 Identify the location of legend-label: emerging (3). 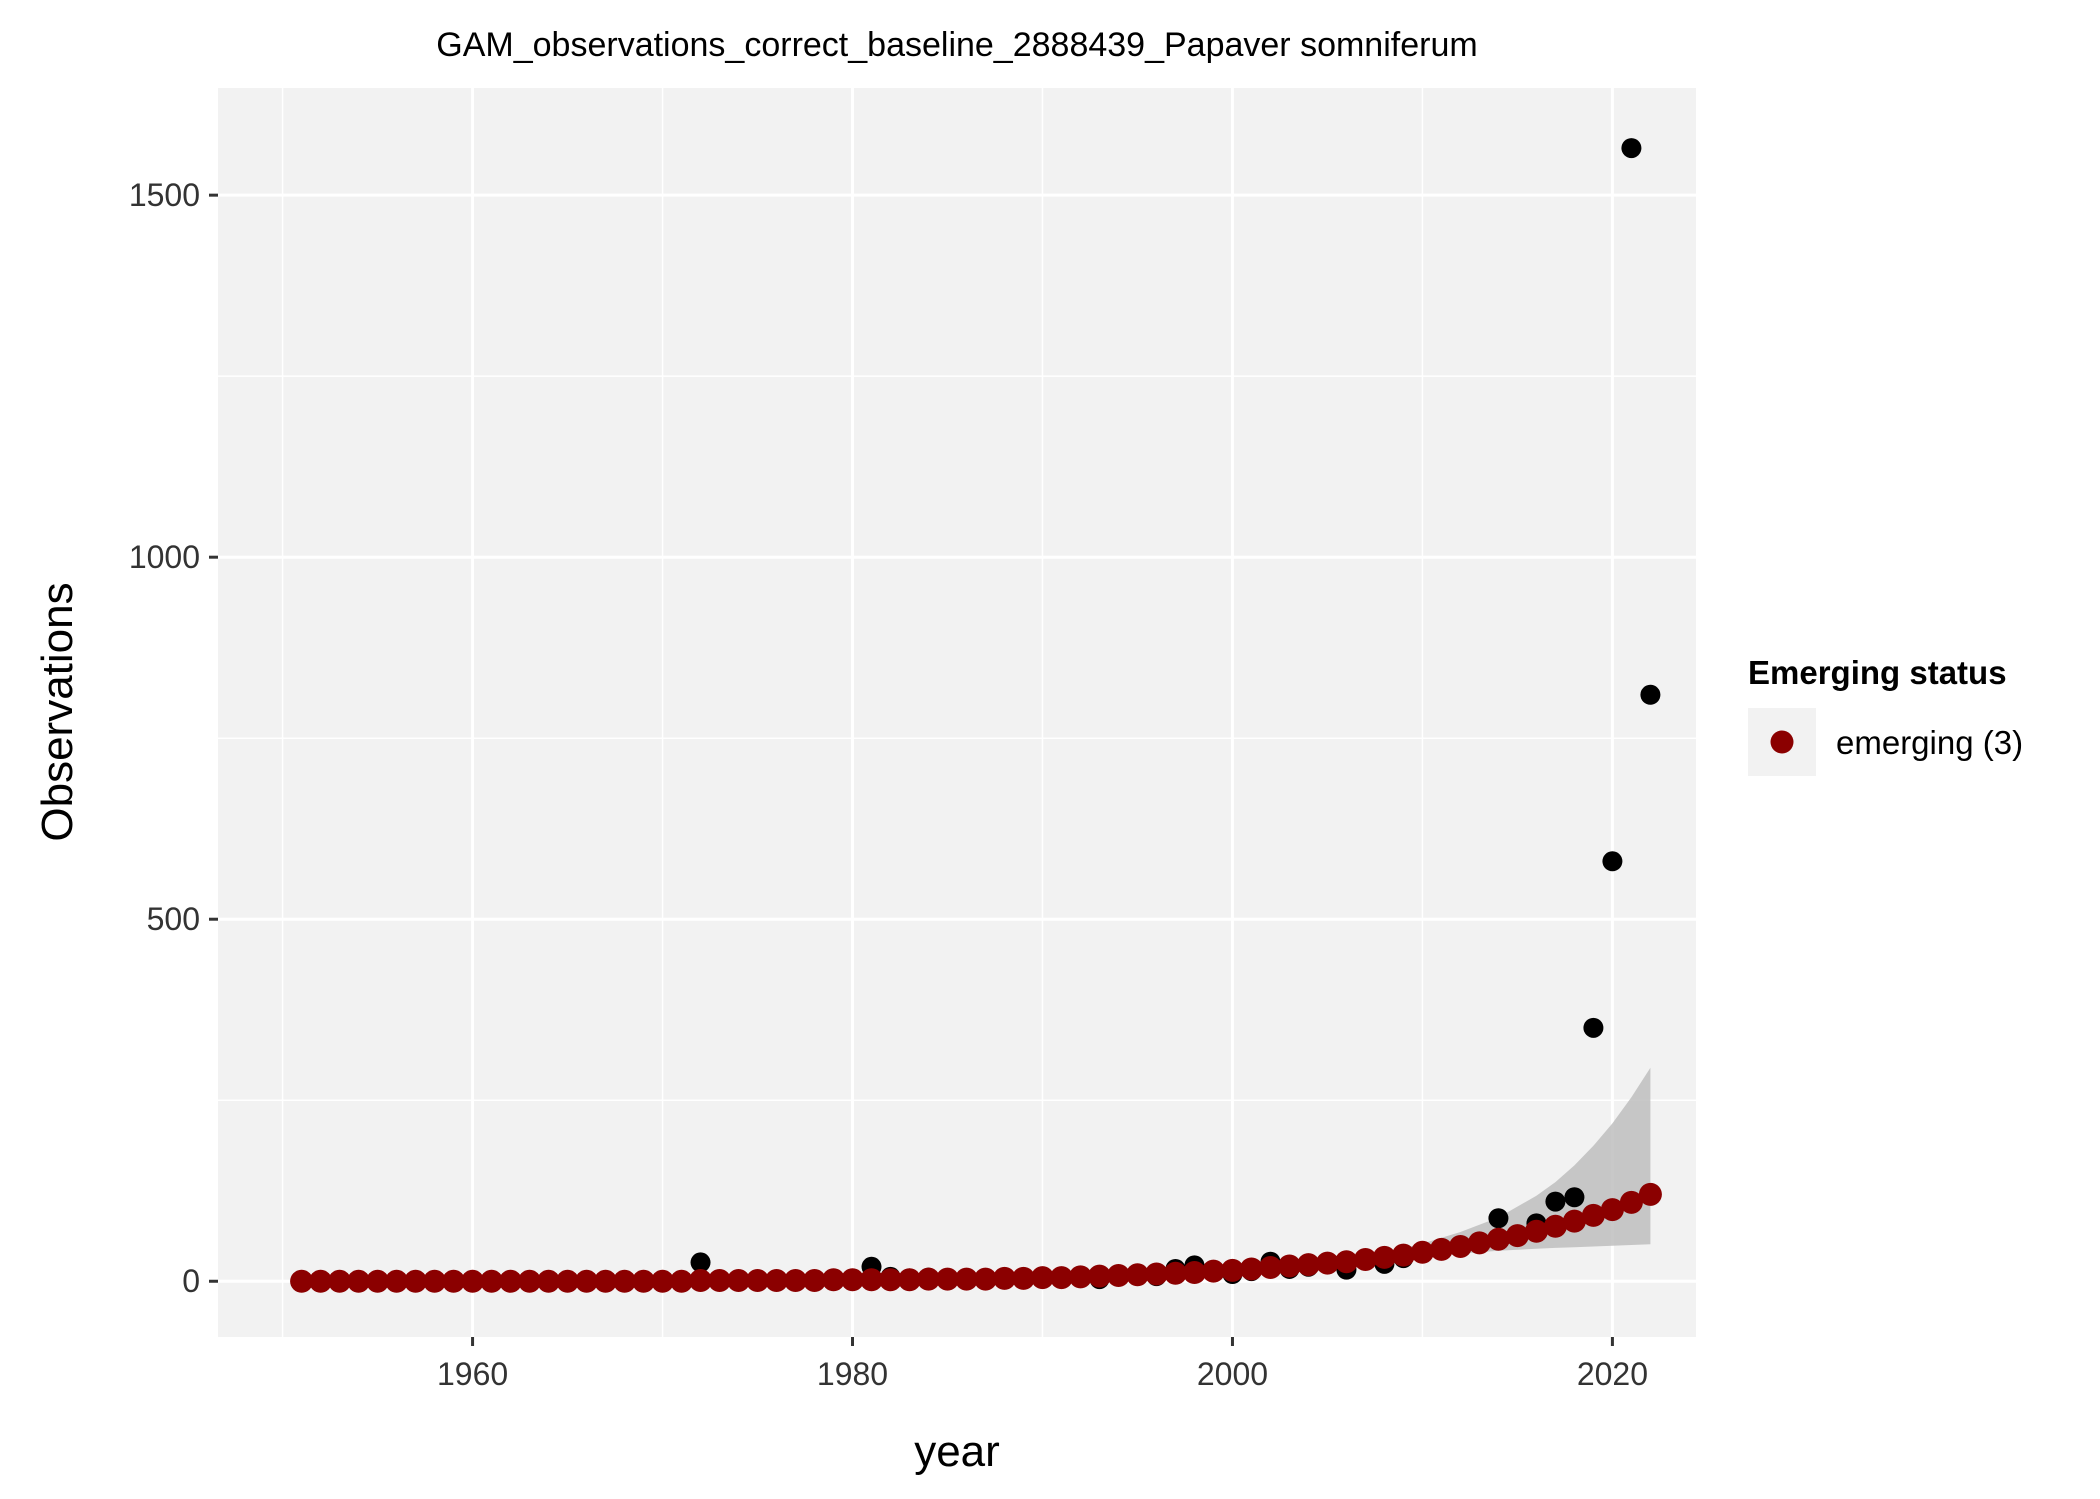
(1929, 742).